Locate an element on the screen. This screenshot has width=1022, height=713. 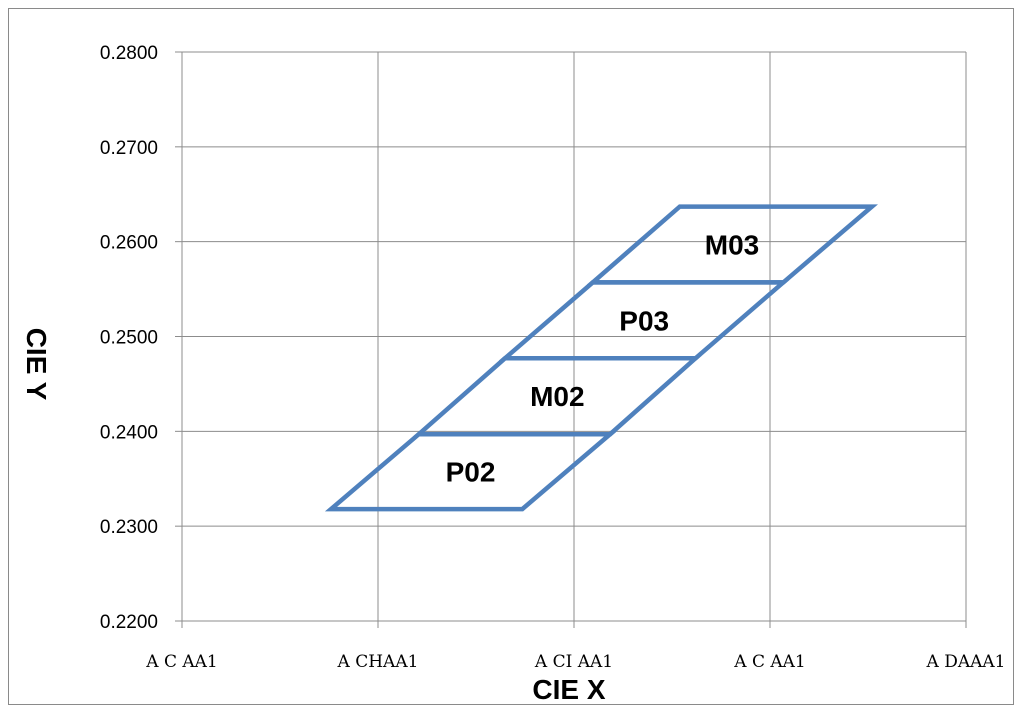
y-tick-label: 0.2300 is located at coordinates (129, 527).